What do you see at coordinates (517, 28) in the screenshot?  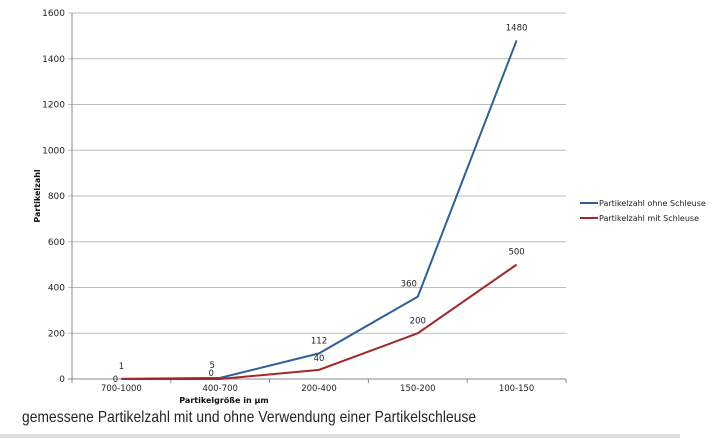 I see `data-label: 1480` at bounding box center [517, 28].